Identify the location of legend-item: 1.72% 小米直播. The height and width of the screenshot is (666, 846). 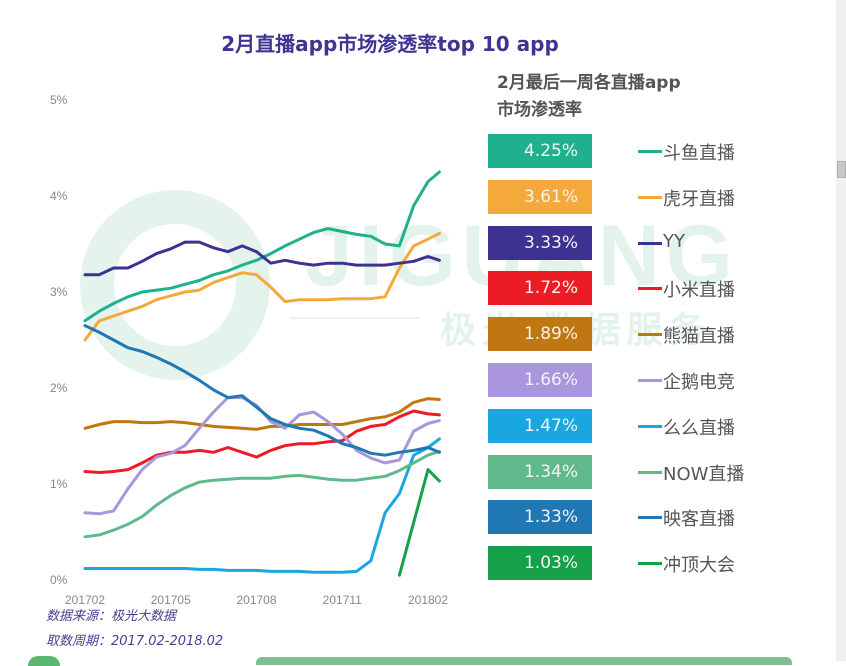
(638, 289).